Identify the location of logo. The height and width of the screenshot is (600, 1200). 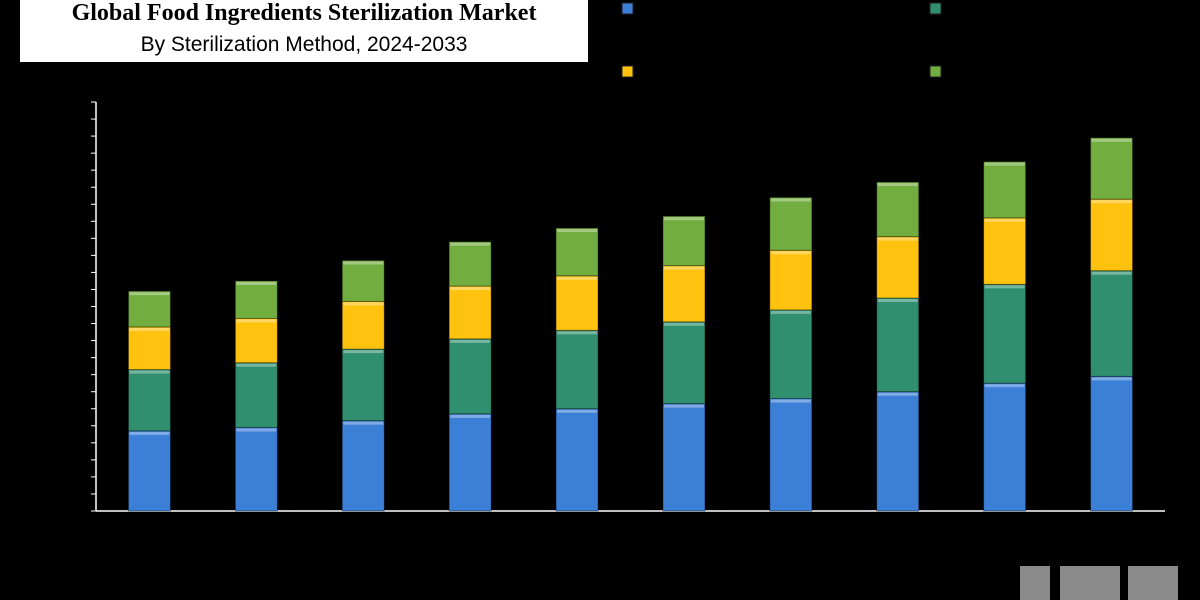
(1099, 583).